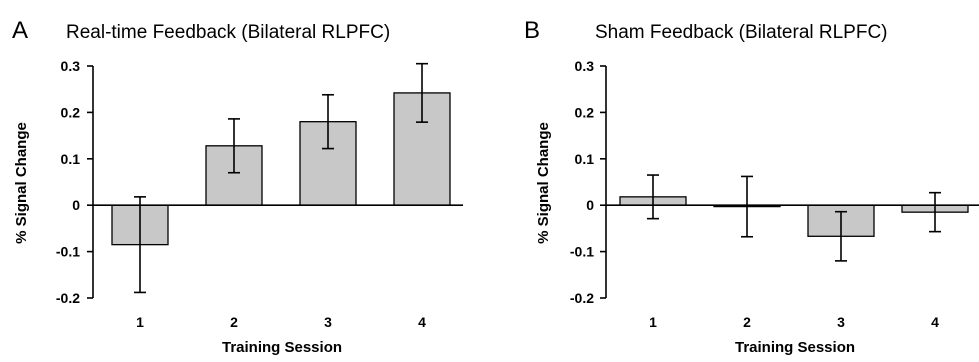  What do you see at coordinates (585, 159) in the screenshot?
I see `panel-b-ytick-label: 0.1` at bounding box center [585, 159].